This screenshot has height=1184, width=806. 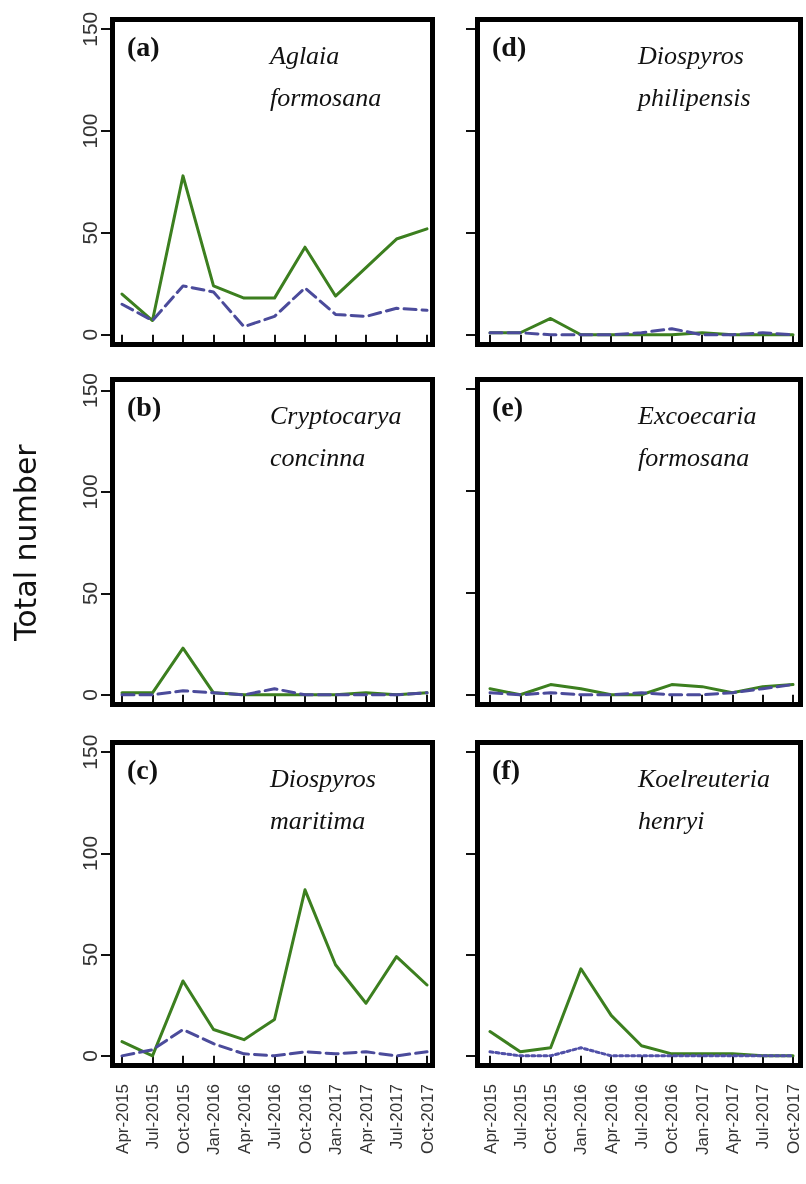 I want to click on text: (d), so click(x=509, y=46).